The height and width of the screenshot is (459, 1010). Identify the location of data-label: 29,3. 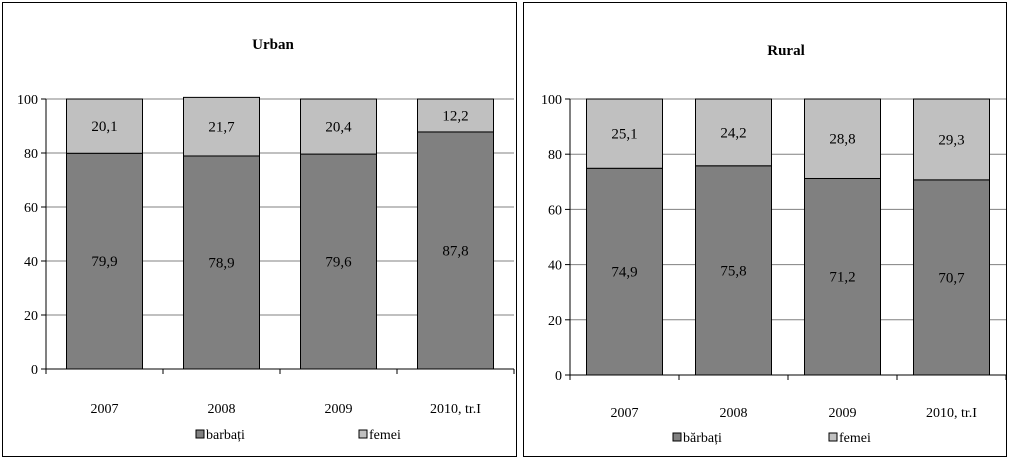
(951, 140).